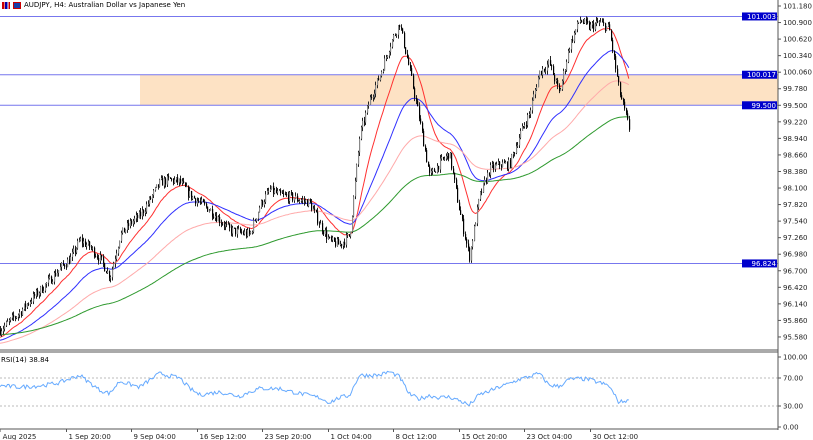 This screenshot has height=440, width=813. What do you see at coordinates (795, 358) in the screenshot?
I see `rsi-tick-label: 100.00` at bounding box center [795, 358].